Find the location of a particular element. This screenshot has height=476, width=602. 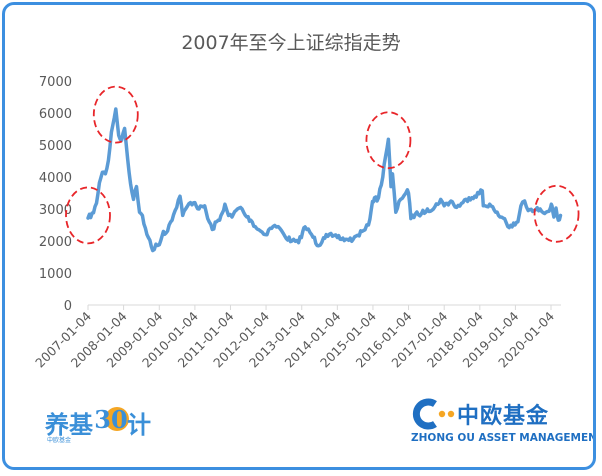

brand-left-name: 养基 is located at coordinates (69, 424).